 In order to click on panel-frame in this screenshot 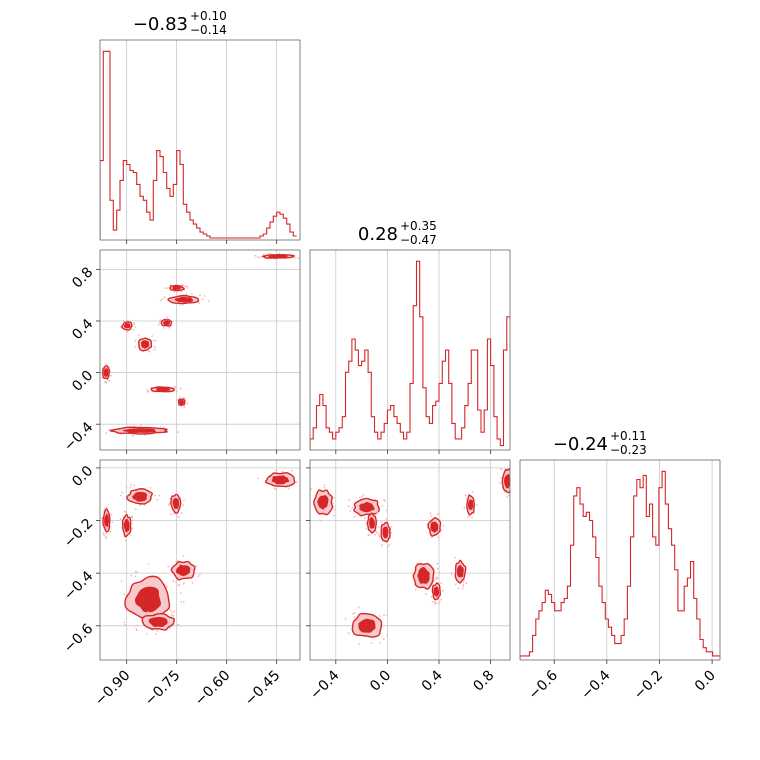, I will do `click(620, 560)`.